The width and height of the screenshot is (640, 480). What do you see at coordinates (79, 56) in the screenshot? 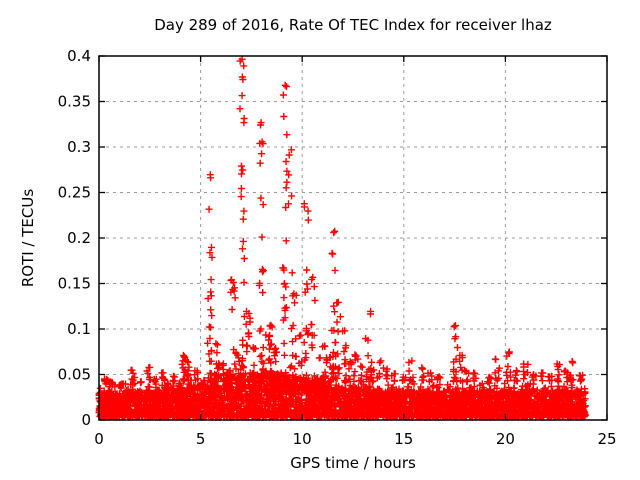
I see `y-tick-label: 0.4` at bounding box center [79, 56].